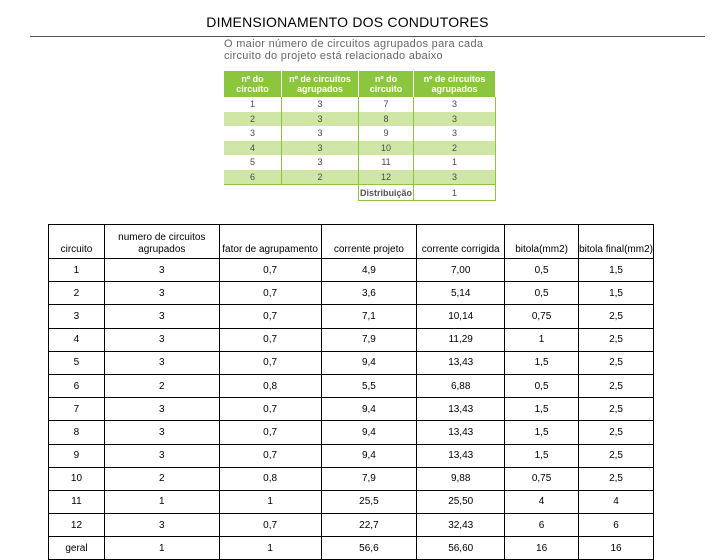  I want to click on table-cell: 10,14, so click(461, 316).